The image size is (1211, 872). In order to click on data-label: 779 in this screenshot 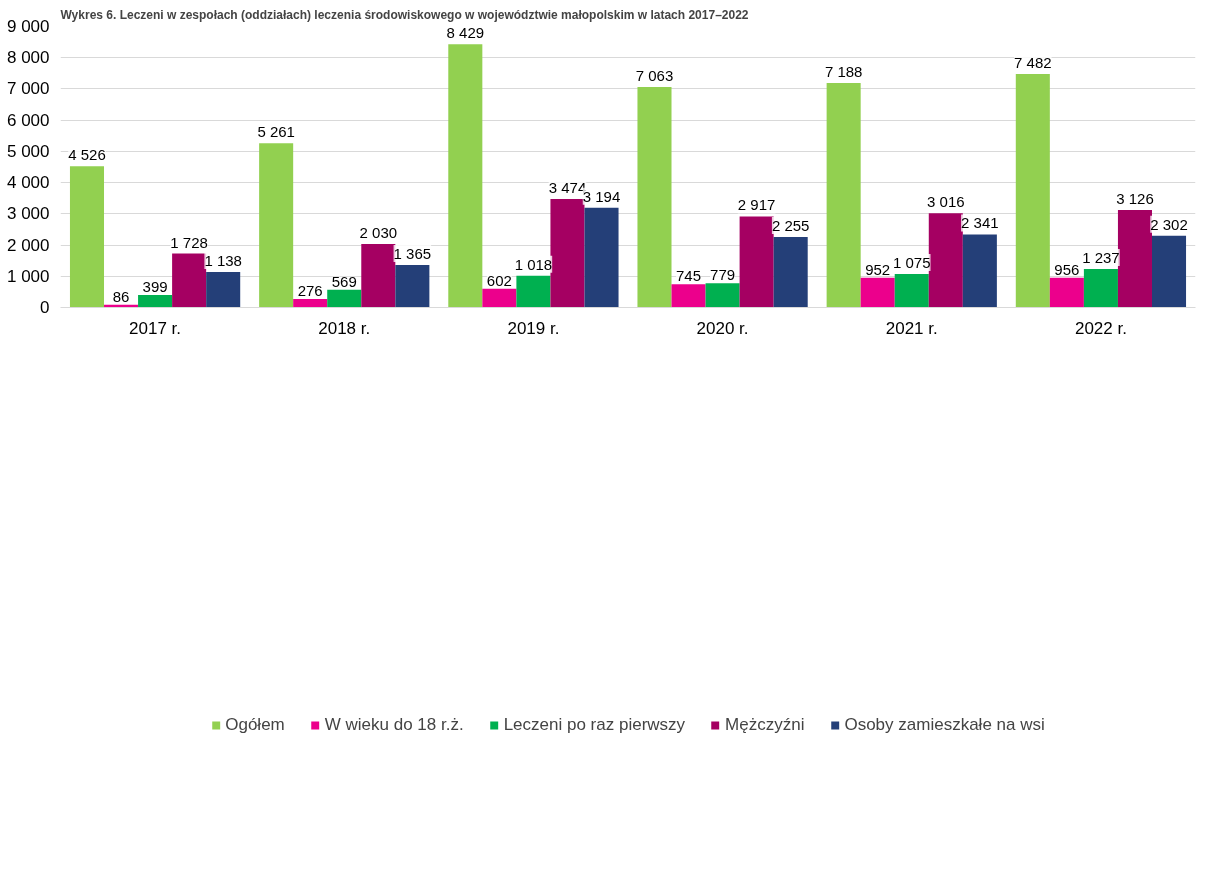, I will do `click(723, 275)`.